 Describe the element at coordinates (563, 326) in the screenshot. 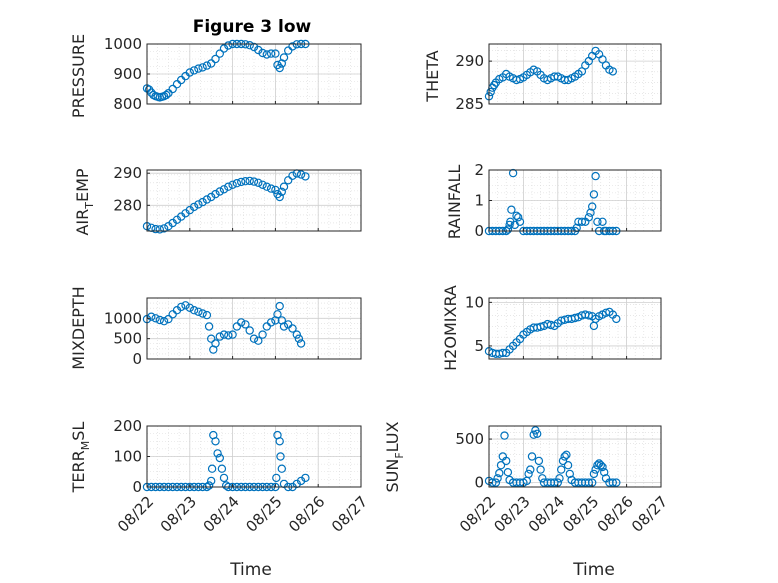

I see `plot-area-h2omixra: 5 10` at that location.